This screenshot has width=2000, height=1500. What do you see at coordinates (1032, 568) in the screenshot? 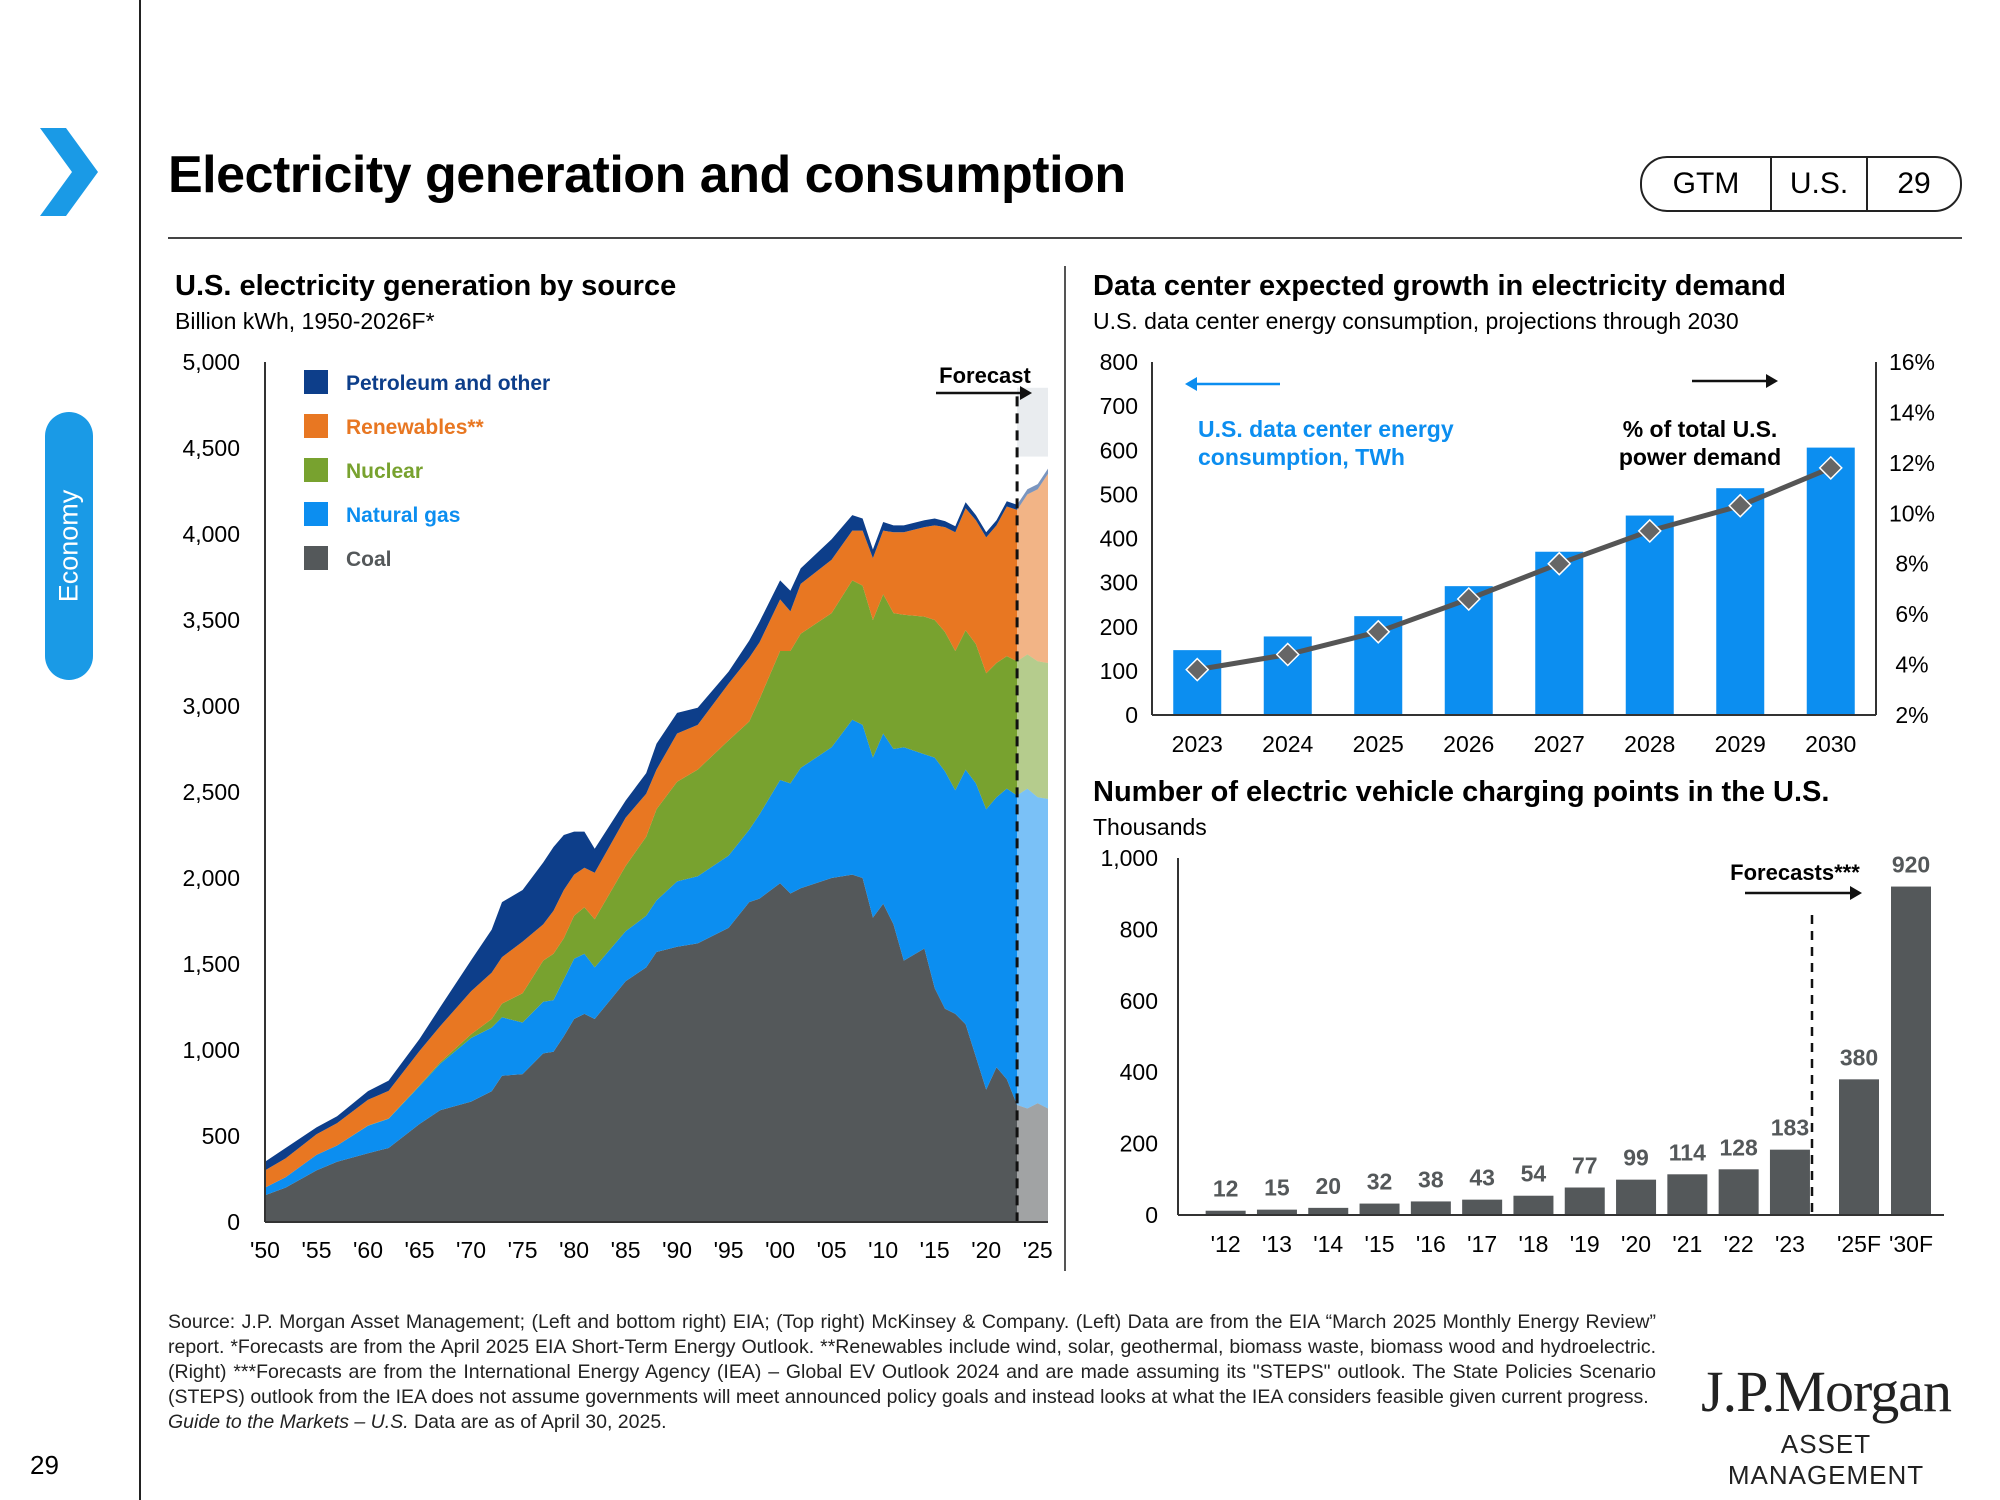
I see `forecast-area-renewables` at bounding box center [1032, 568].